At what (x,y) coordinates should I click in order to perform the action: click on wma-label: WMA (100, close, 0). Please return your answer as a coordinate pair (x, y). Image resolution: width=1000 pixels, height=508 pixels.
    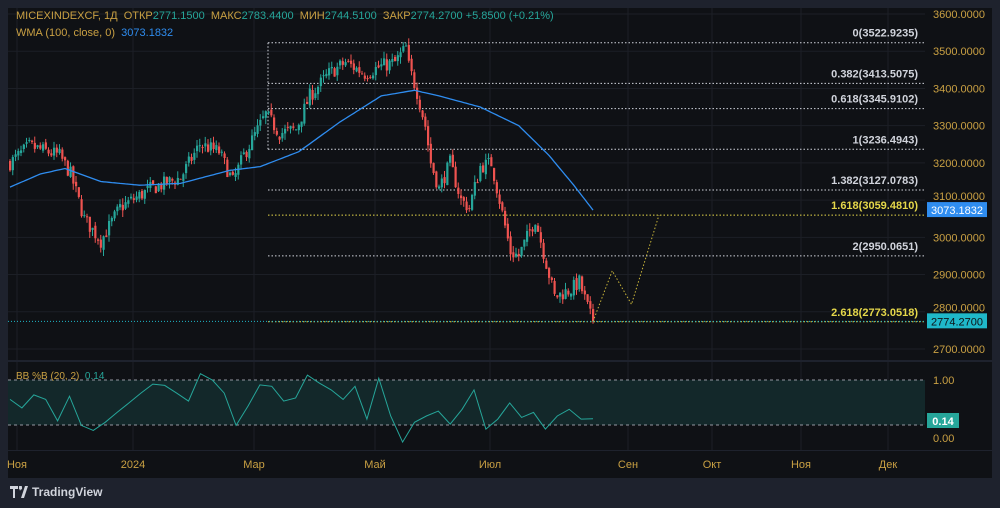
    Looking at the image, I should click on (66, 33).